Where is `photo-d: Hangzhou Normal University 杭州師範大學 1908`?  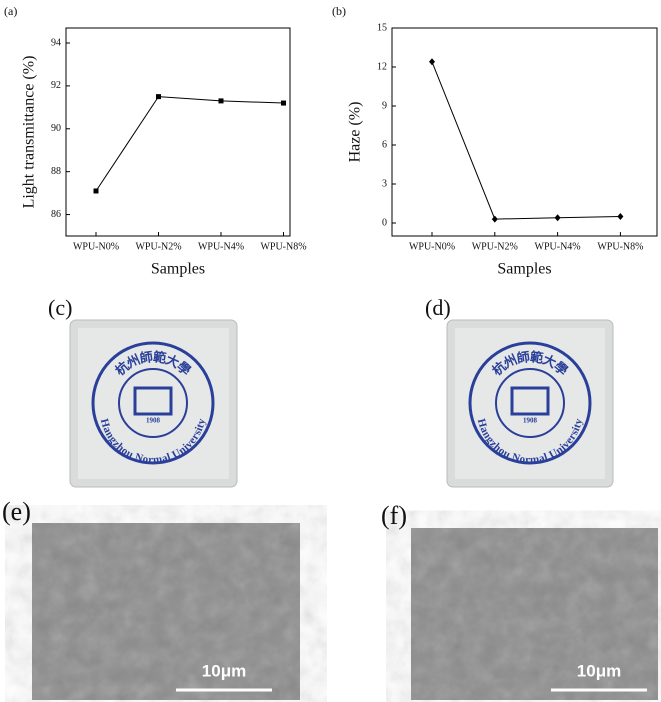 photo-d: Hangzhou Normal University 杭州師範大學 1908 is located at coordinates (530, 403).